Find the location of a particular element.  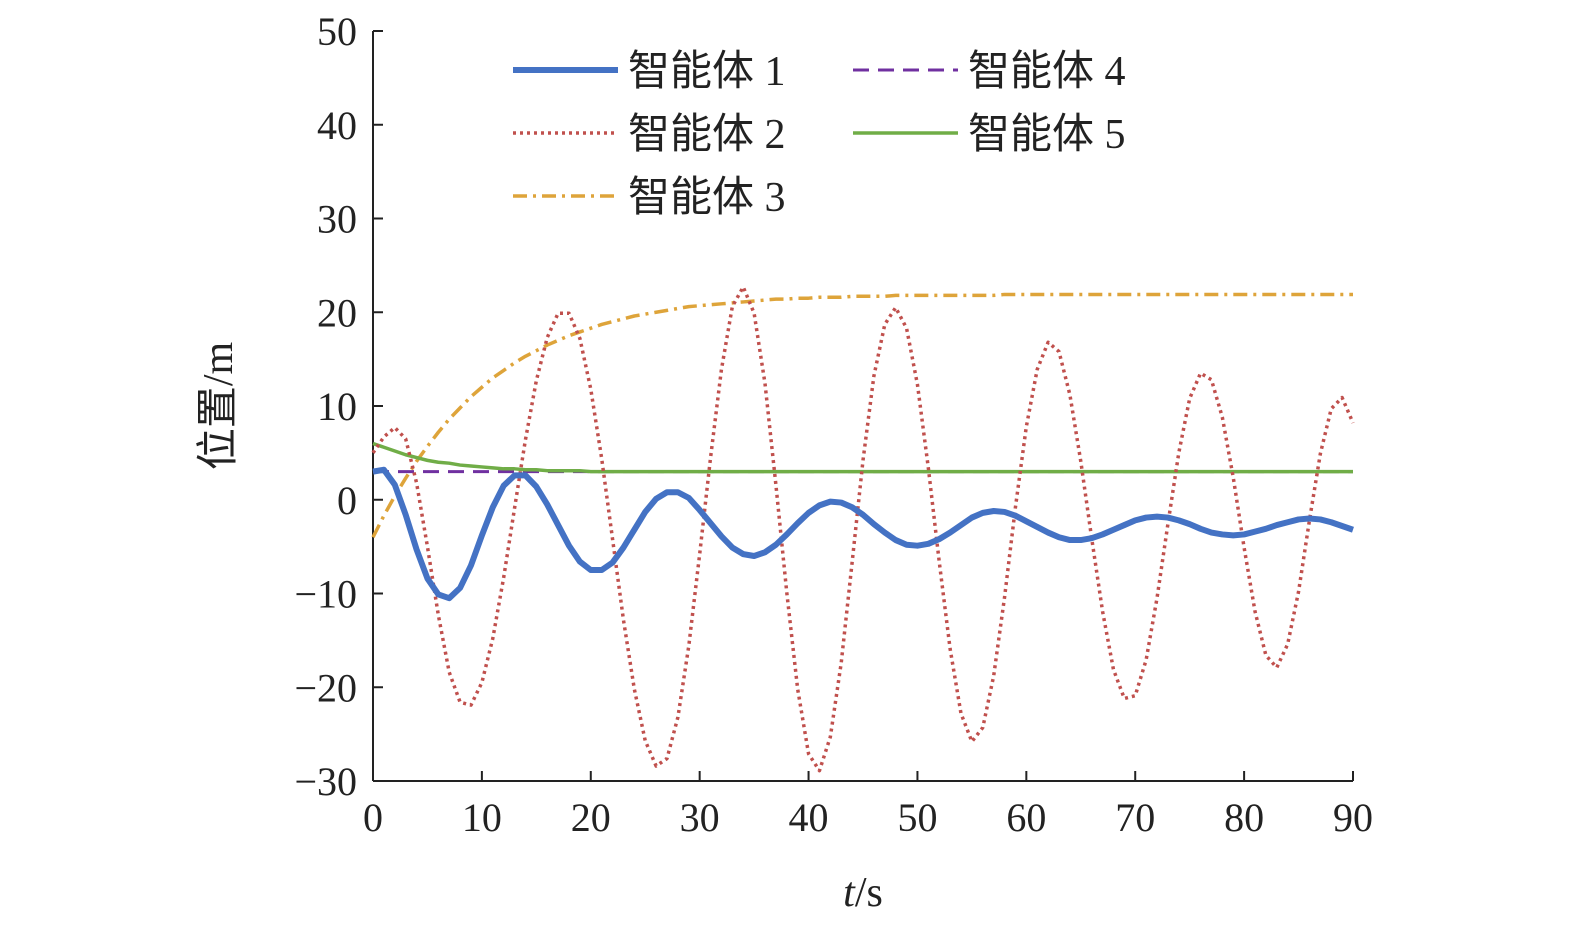

legend-label-3: 智能体 3 is located at coordinates (707, 198).